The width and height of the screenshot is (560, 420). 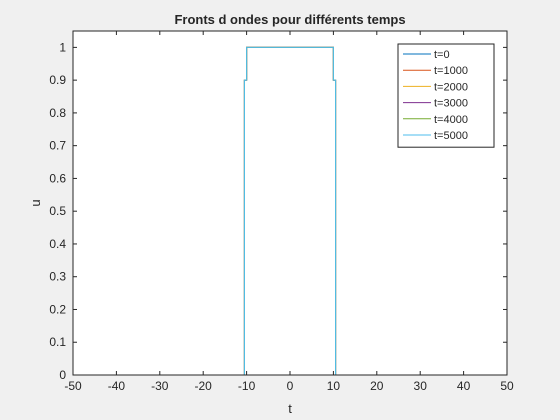 What do you see at coordinates (464, 386) in the screenshot?
I see `x-tick-label: 40` at bounding box center [464, 386].